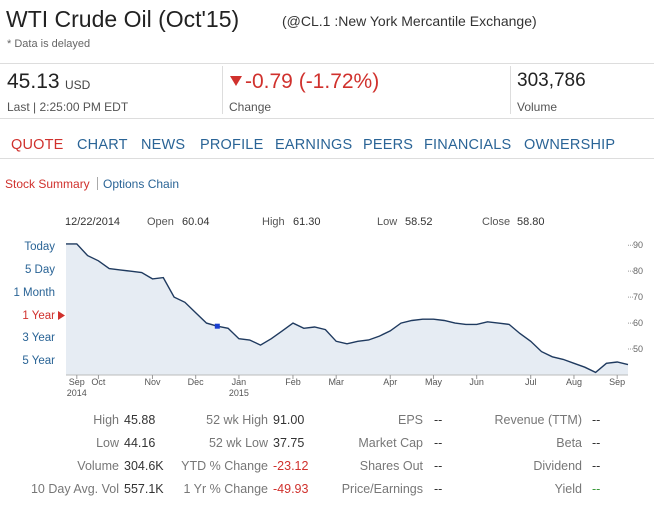 Image resolution: width=654 pixels, height=513 pixels. I want to click on quote-bar, so click(327, 91).